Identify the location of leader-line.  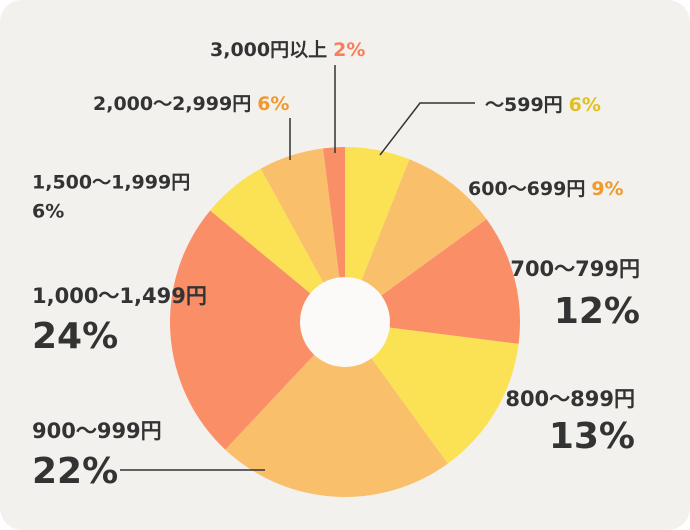
(427, 129).